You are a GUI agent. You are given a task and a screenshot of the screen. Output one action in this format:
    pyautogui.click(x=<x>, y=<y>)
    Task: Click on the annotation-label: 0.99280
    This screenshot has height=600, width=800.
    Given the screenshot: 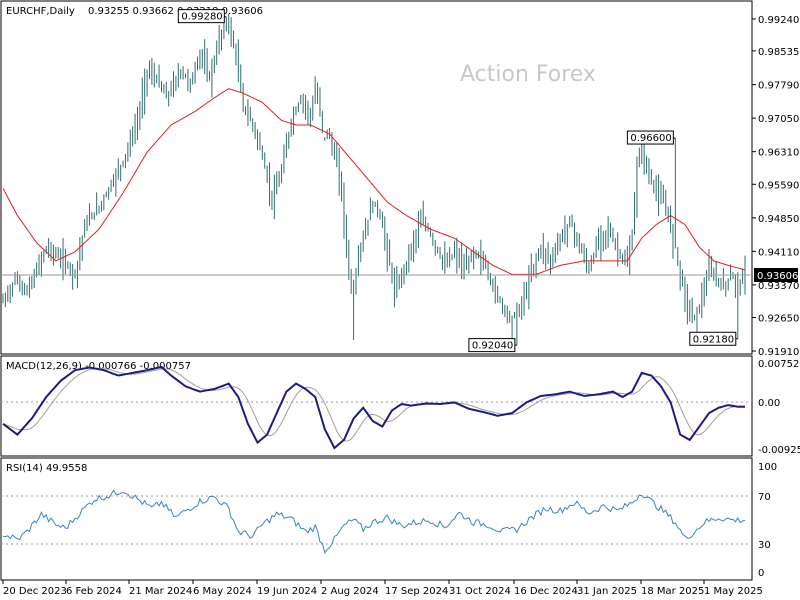 What is the action you would take?
    pyautogui.click(x=201, y=17)
    